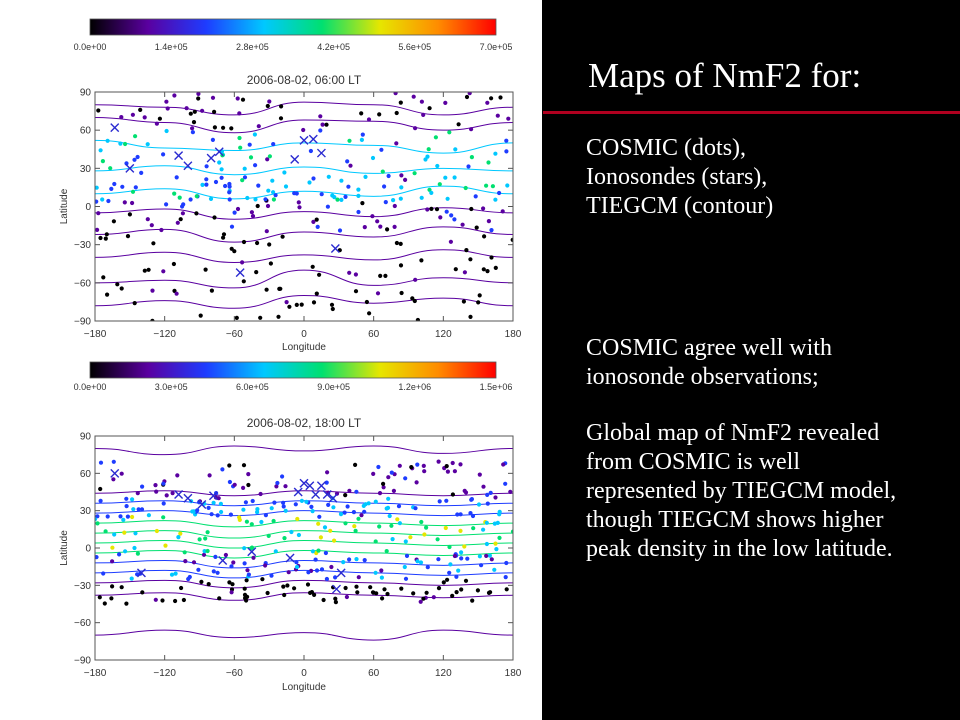 The width and height of the screenshot is (960, 720). What do you see at coordinates (234, 334) in the screenshot?
I see `x-tick-label: −60` at bounding box center [234, 334].